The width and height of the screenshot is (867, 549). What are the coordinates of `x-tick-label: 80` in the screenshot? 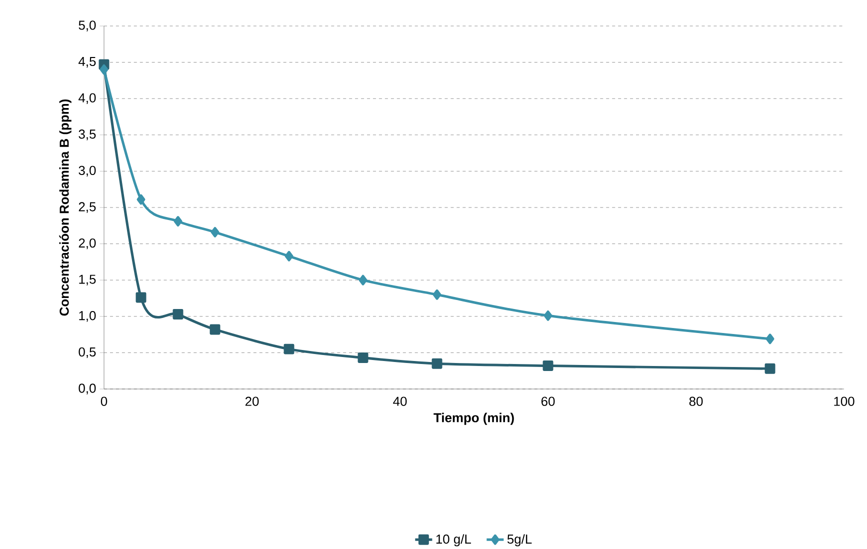 It's located at (696, 401).